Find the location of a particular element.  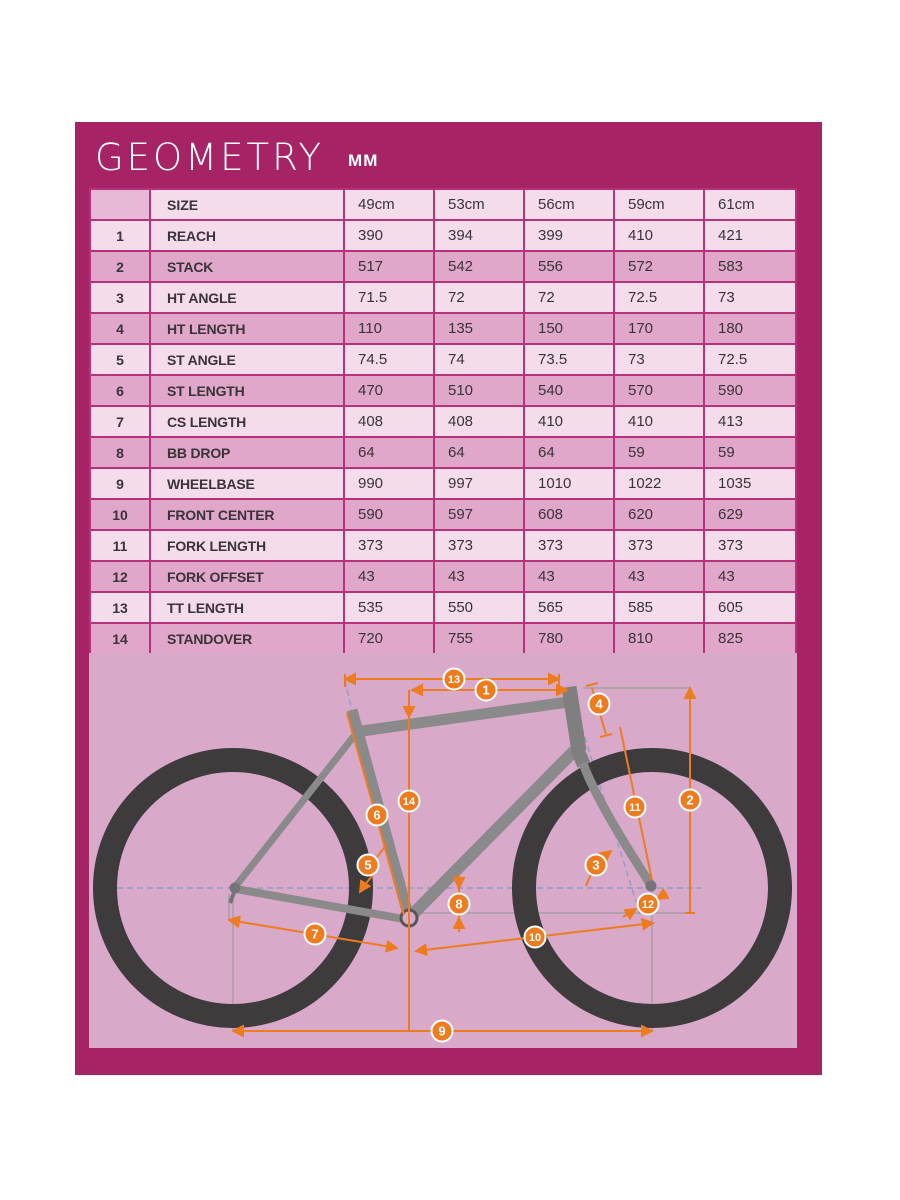

table-value: 74.5 is located at coordinates (390, 360).